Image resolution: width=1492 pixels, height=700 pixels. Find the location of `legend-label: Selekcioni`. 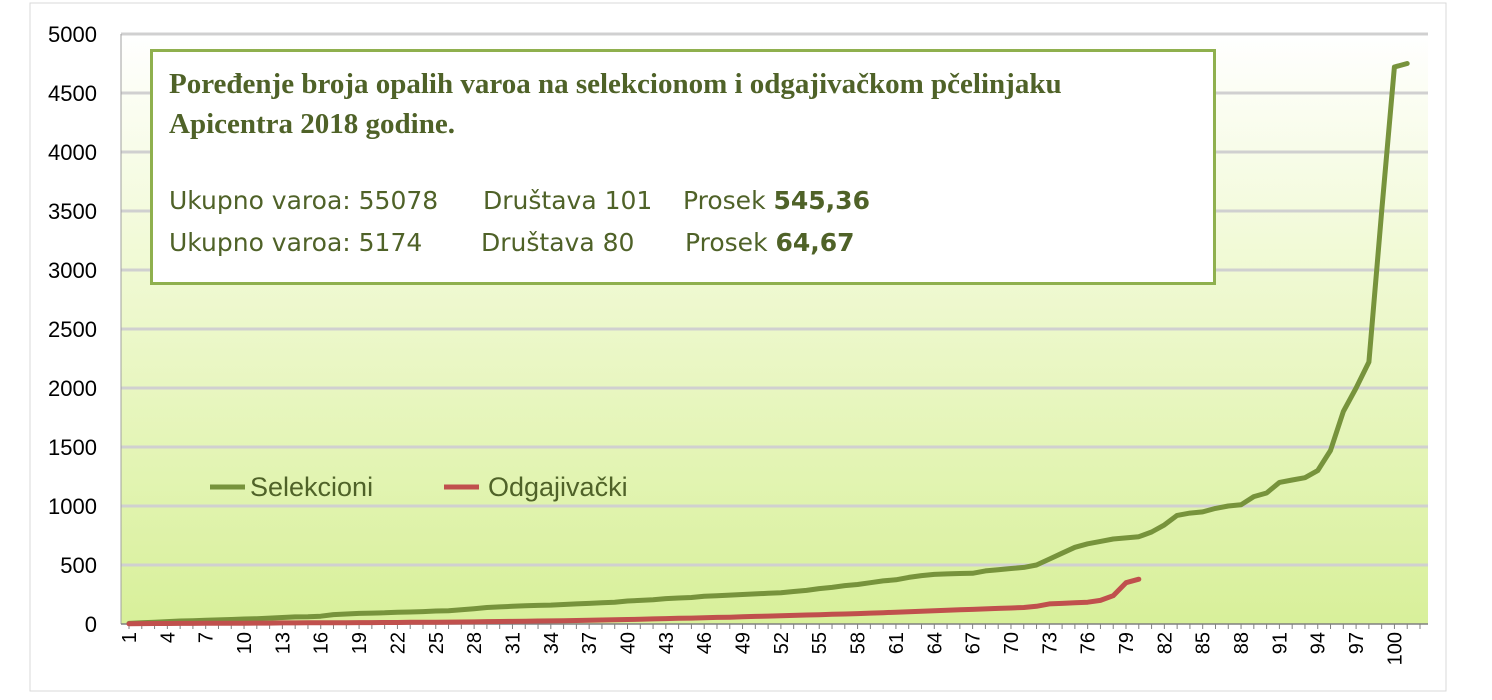

legend-label: Selekcioni is located at coordinates (311, 487).